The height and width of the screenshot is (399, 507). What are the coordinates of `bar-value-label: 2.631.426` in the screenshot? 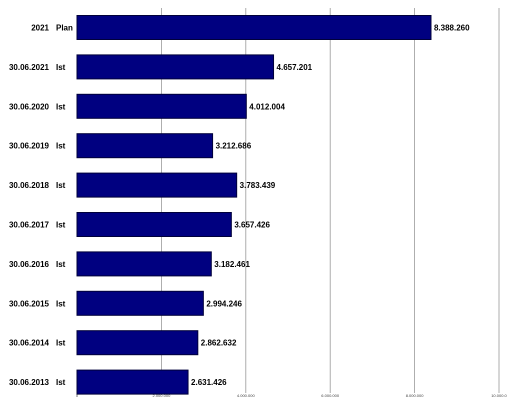 It's located at (209, 382).